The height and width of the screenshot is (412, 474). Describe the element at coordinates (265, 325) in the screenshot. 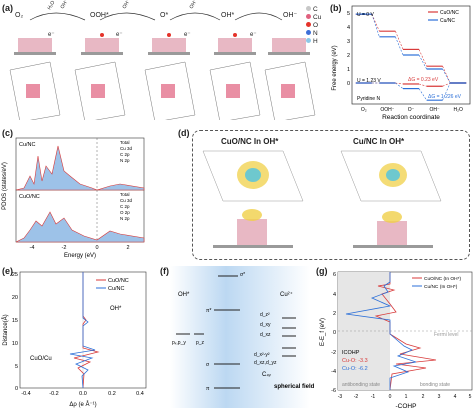

I see `f-dxy: d_xy` at that location.